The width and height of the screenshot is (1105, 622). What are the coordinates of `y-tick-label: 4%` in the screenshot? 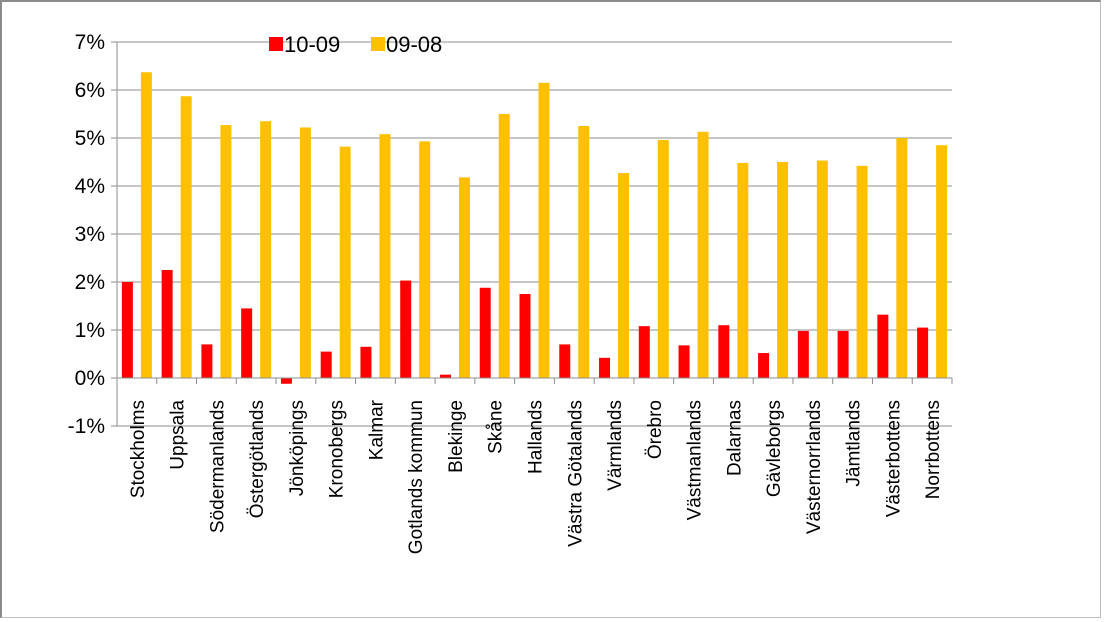 It's located at (90, 186).